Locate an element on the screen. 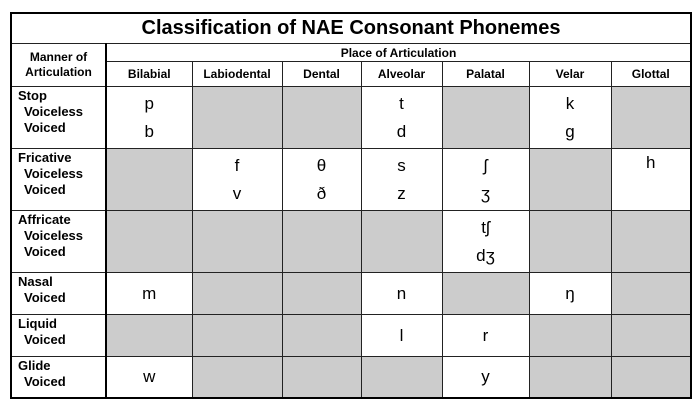 This screenshot has height=413, width=700. phoneme: z is located at coordinates (401, 193).